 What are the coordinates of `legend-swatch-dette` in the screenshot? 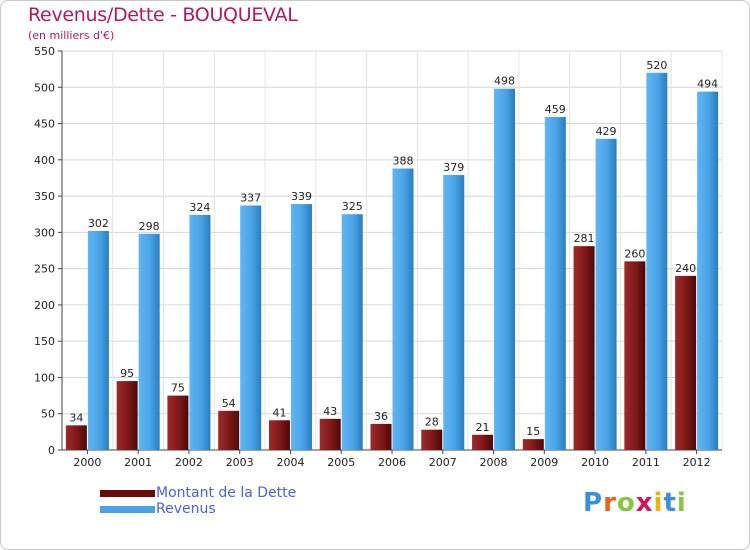 It's located at (127, 493).